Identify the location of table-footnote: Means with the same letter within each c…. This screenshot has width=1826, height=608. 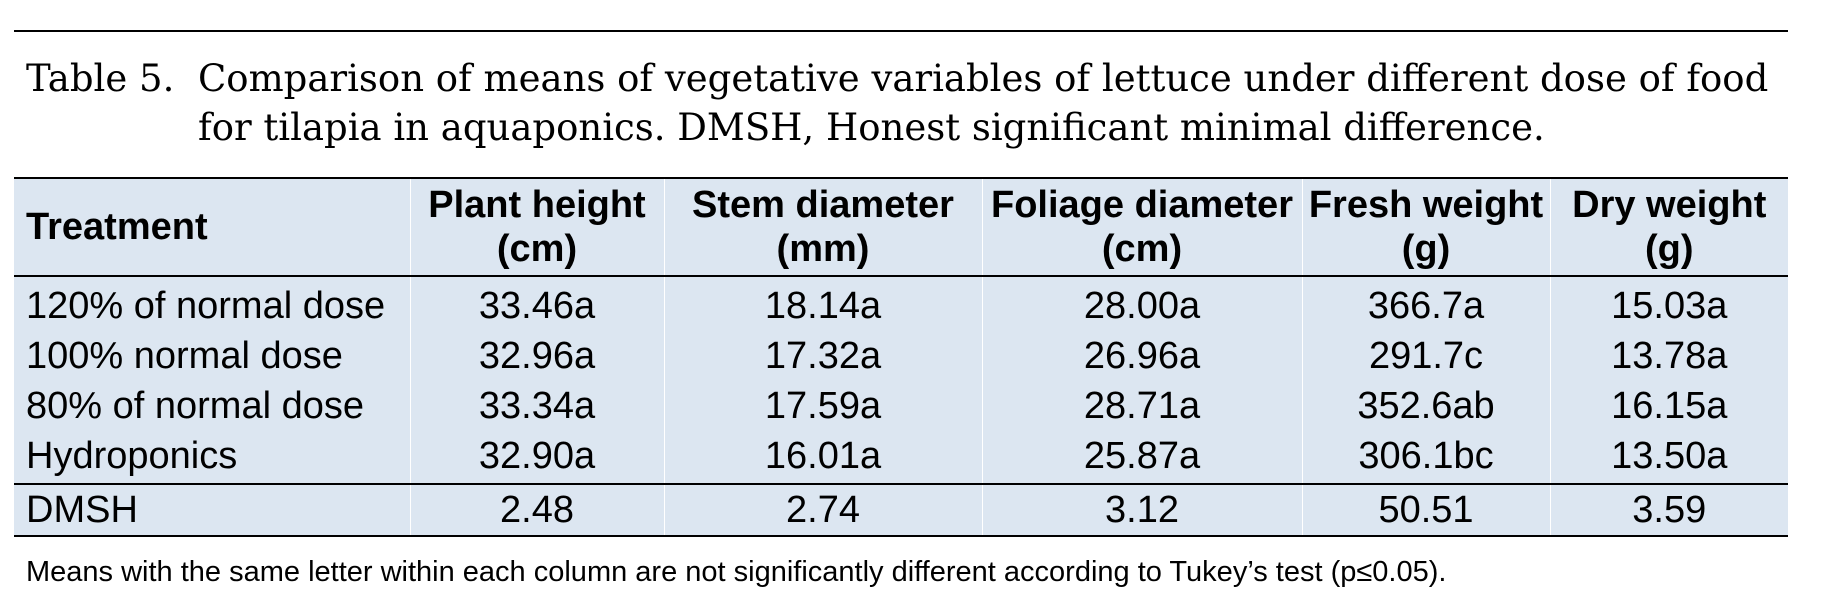
(736, 572).